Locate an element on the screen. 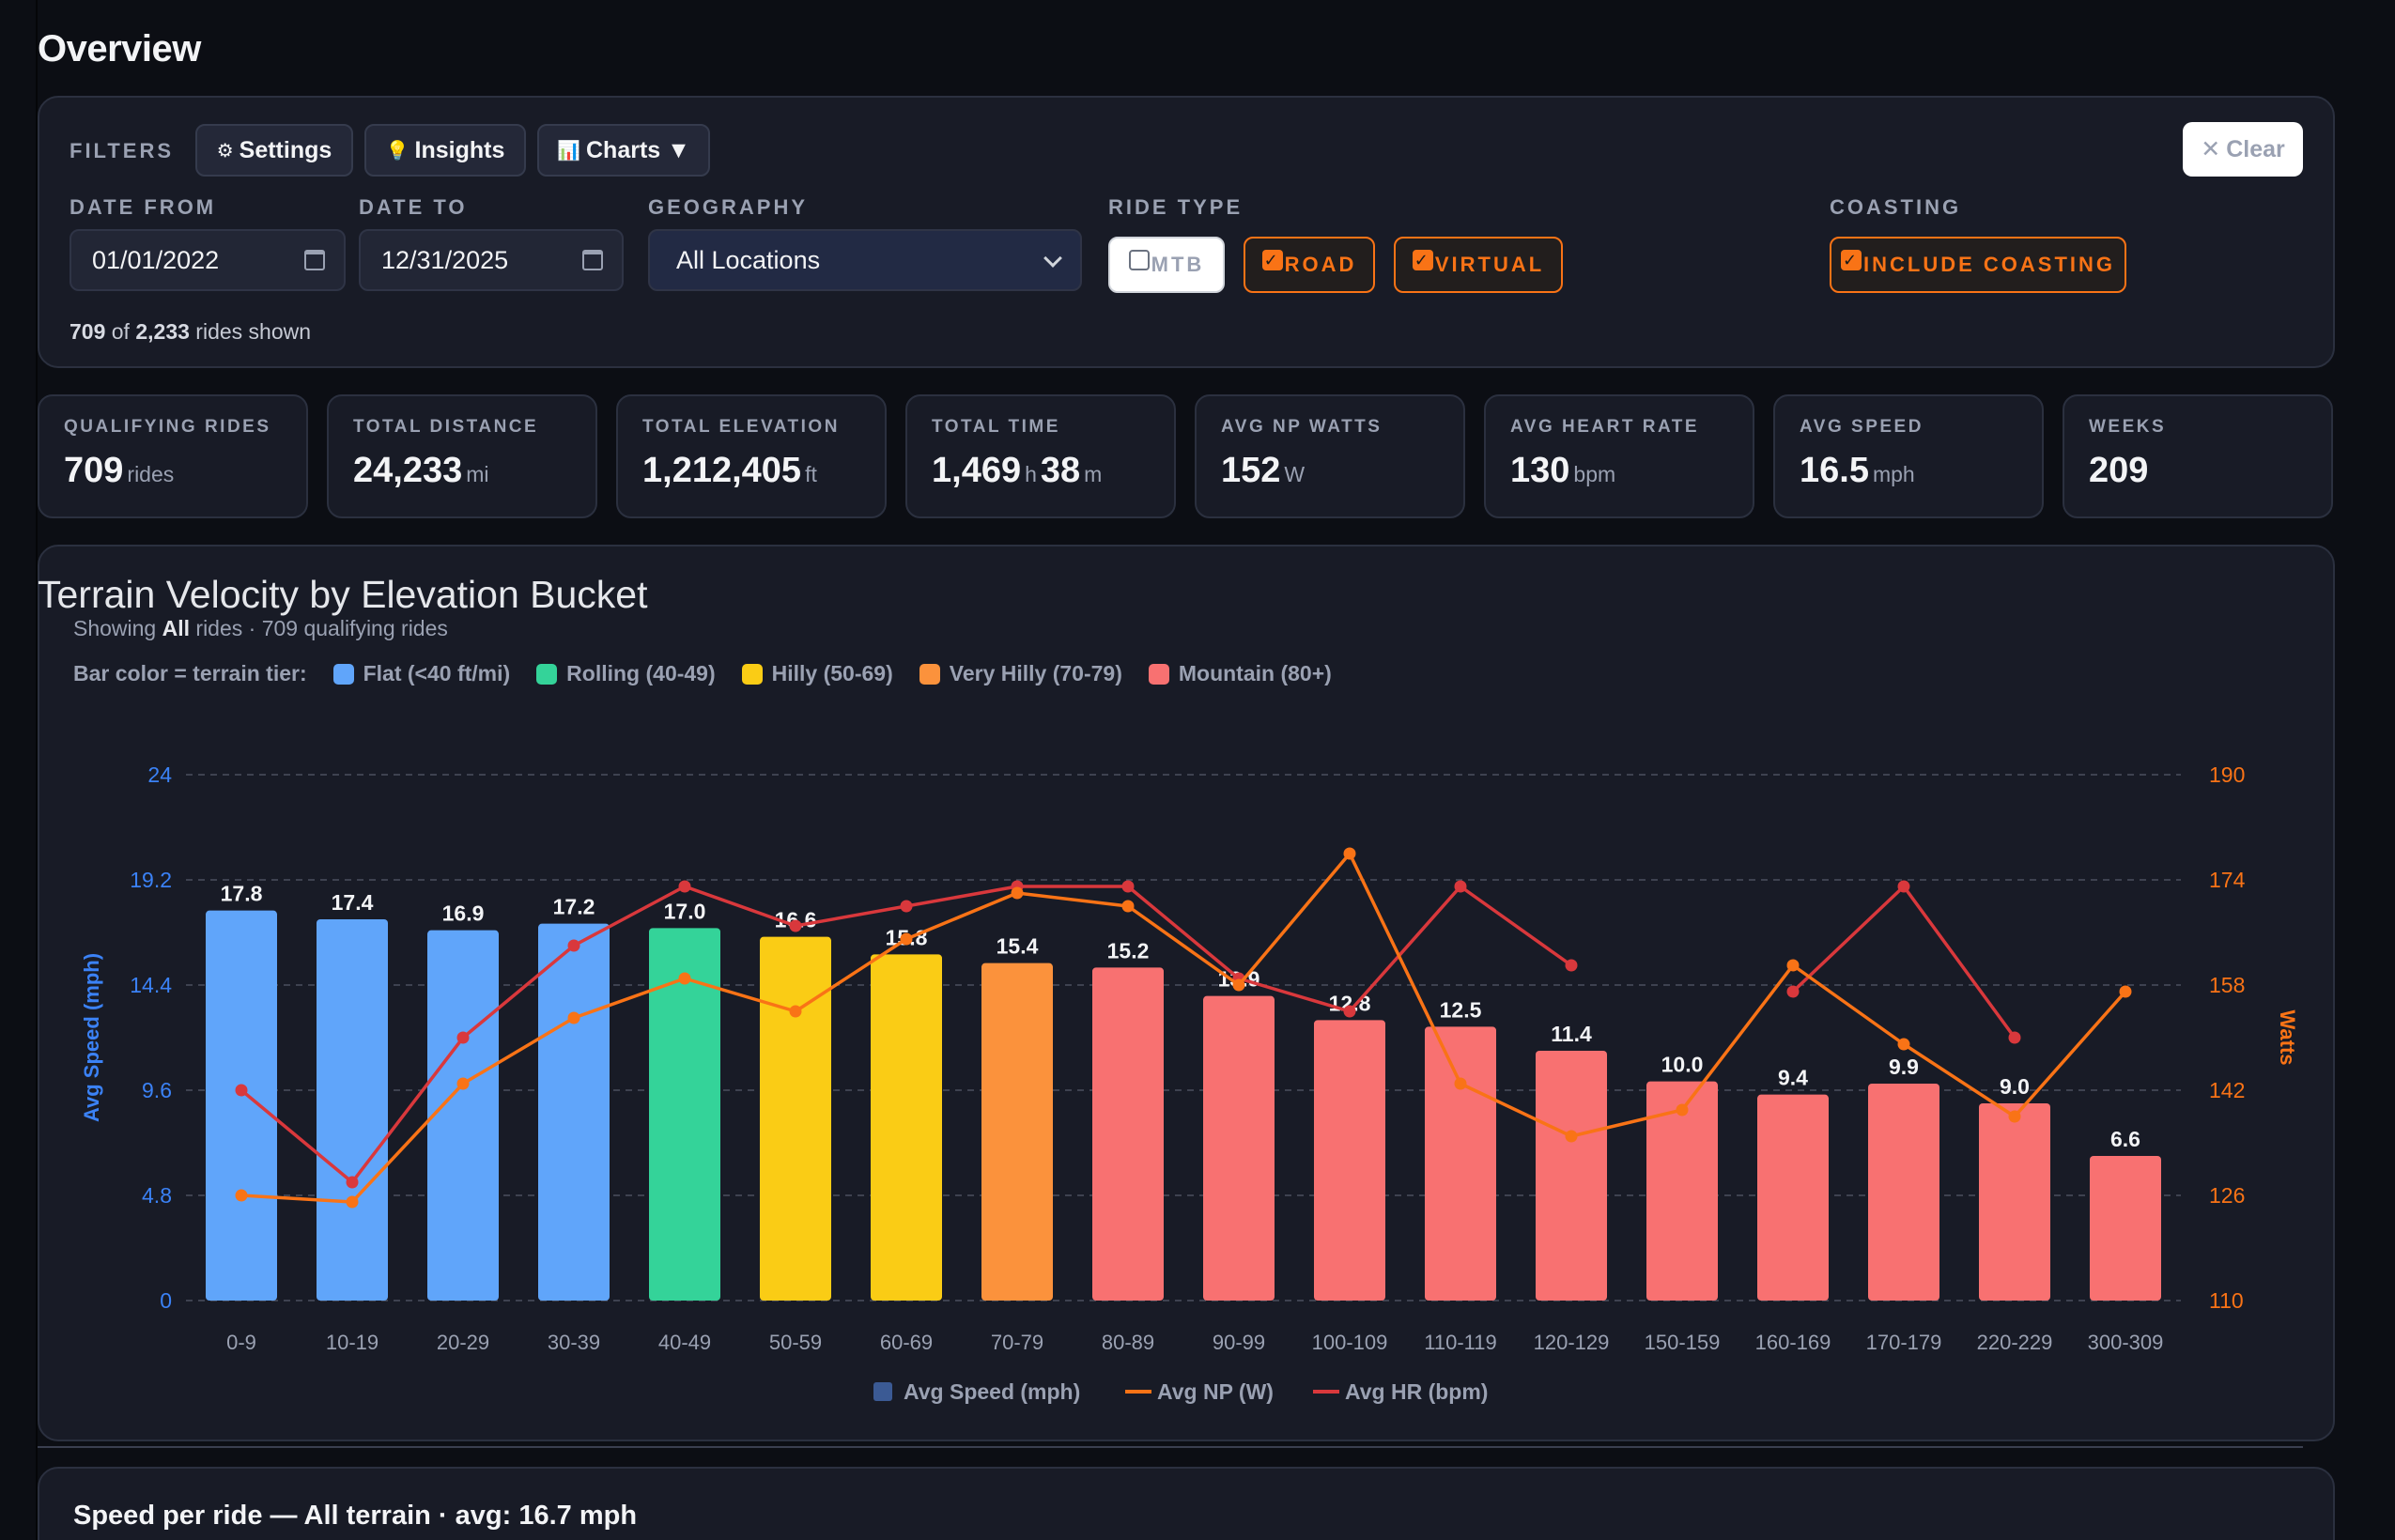 This screenshot has height=1540, width=2395. legend-label-2: Avg HR (bpm) is located at coordinates (1416, 1391).